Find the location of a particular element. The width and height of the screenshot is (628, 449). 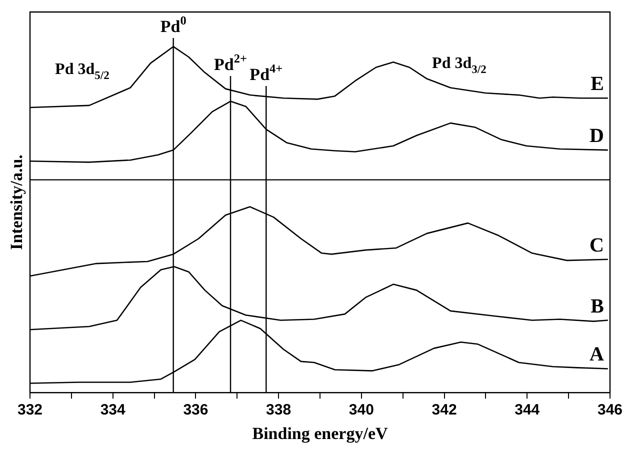

x-axis-title: Binding energy/eV is located at coordinates (320, 434).